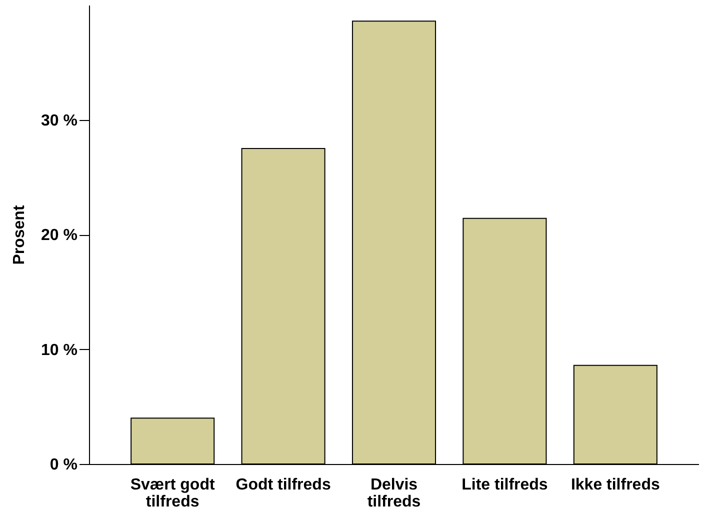 Image resolution: width=710 pixels, height=513 pixels. Describe the element at coordinates (64, 465) in the screenshot. I see `y-tick-label: 0 %` at that location.